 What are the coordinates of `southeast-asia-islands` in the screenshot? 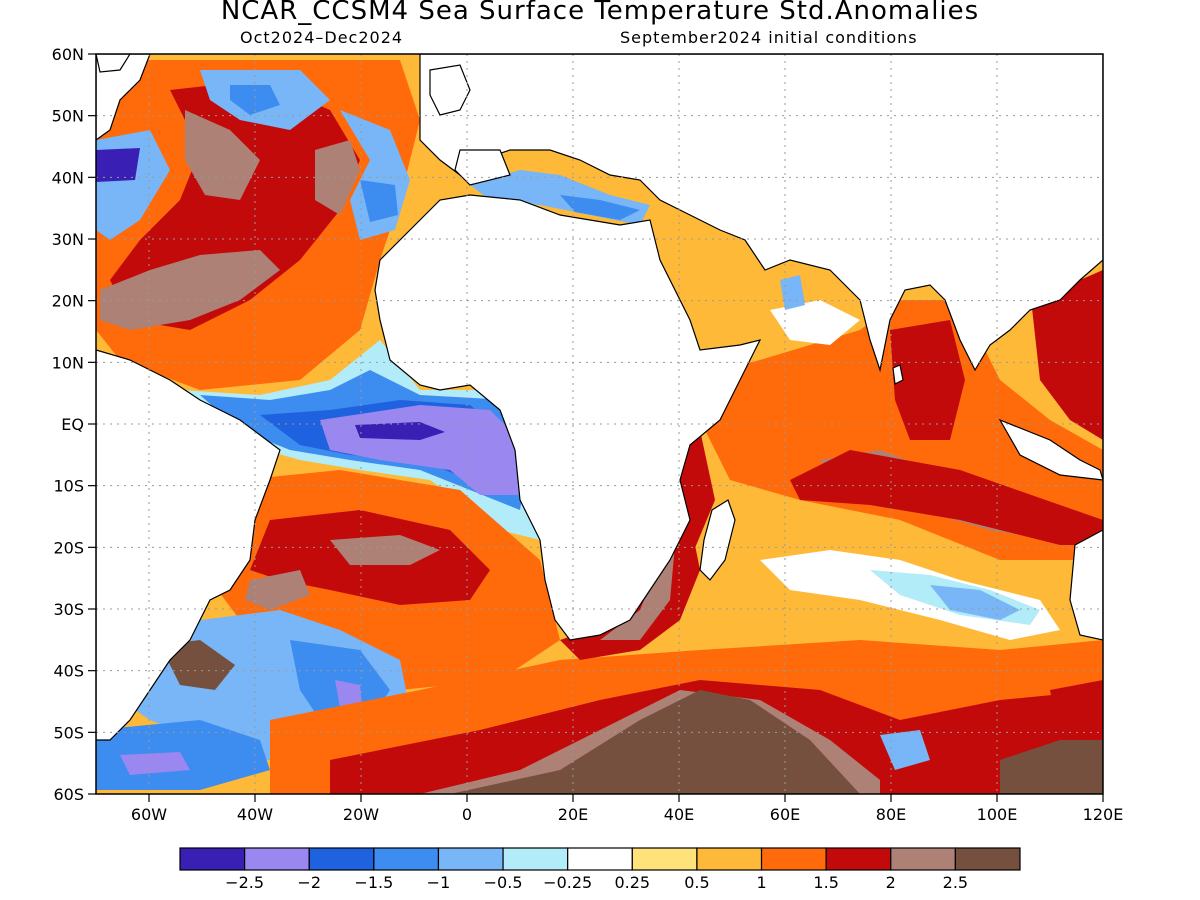 It's located at (1050, 449).